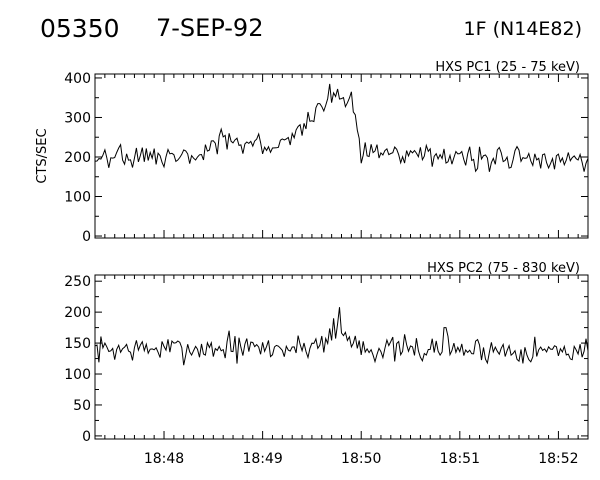  What do you see at coordinates (210, 28) in the screenshot?
I see `event-date: 7-SEP-92` at bounding box center [210, 28].